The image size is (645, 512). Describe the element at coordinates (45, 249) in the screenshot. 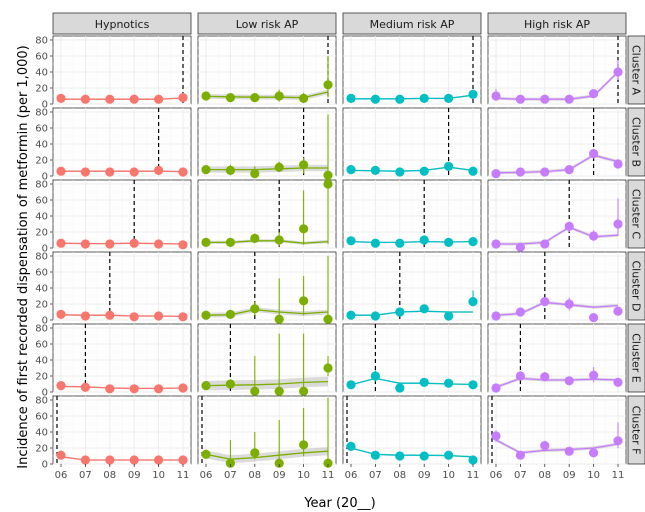

I see `y-tick-label: 0` at that location.